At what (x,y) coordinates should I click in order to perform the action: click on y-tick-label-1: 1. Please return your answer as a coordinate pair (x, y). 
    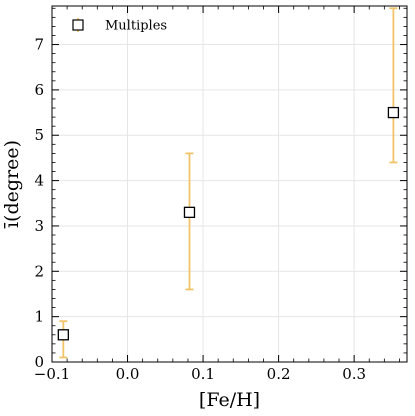
    Looking at the image, I should click on (39, 317).